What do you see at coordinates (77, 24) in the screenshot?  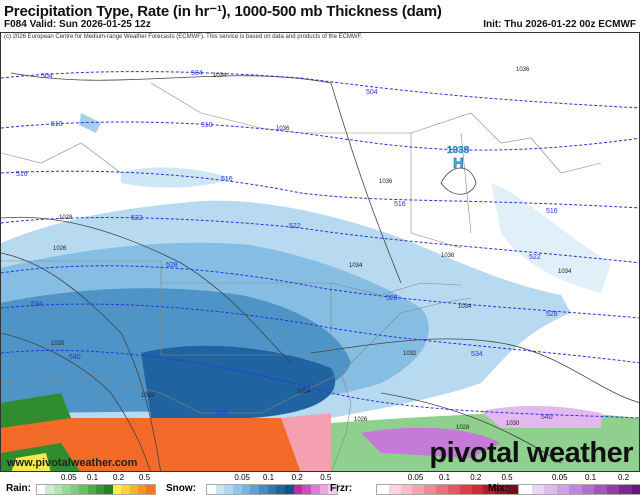 I see `valid-time: F084 Valid: Sun 2026-01-25 12z` at bounding box center [77, 24].